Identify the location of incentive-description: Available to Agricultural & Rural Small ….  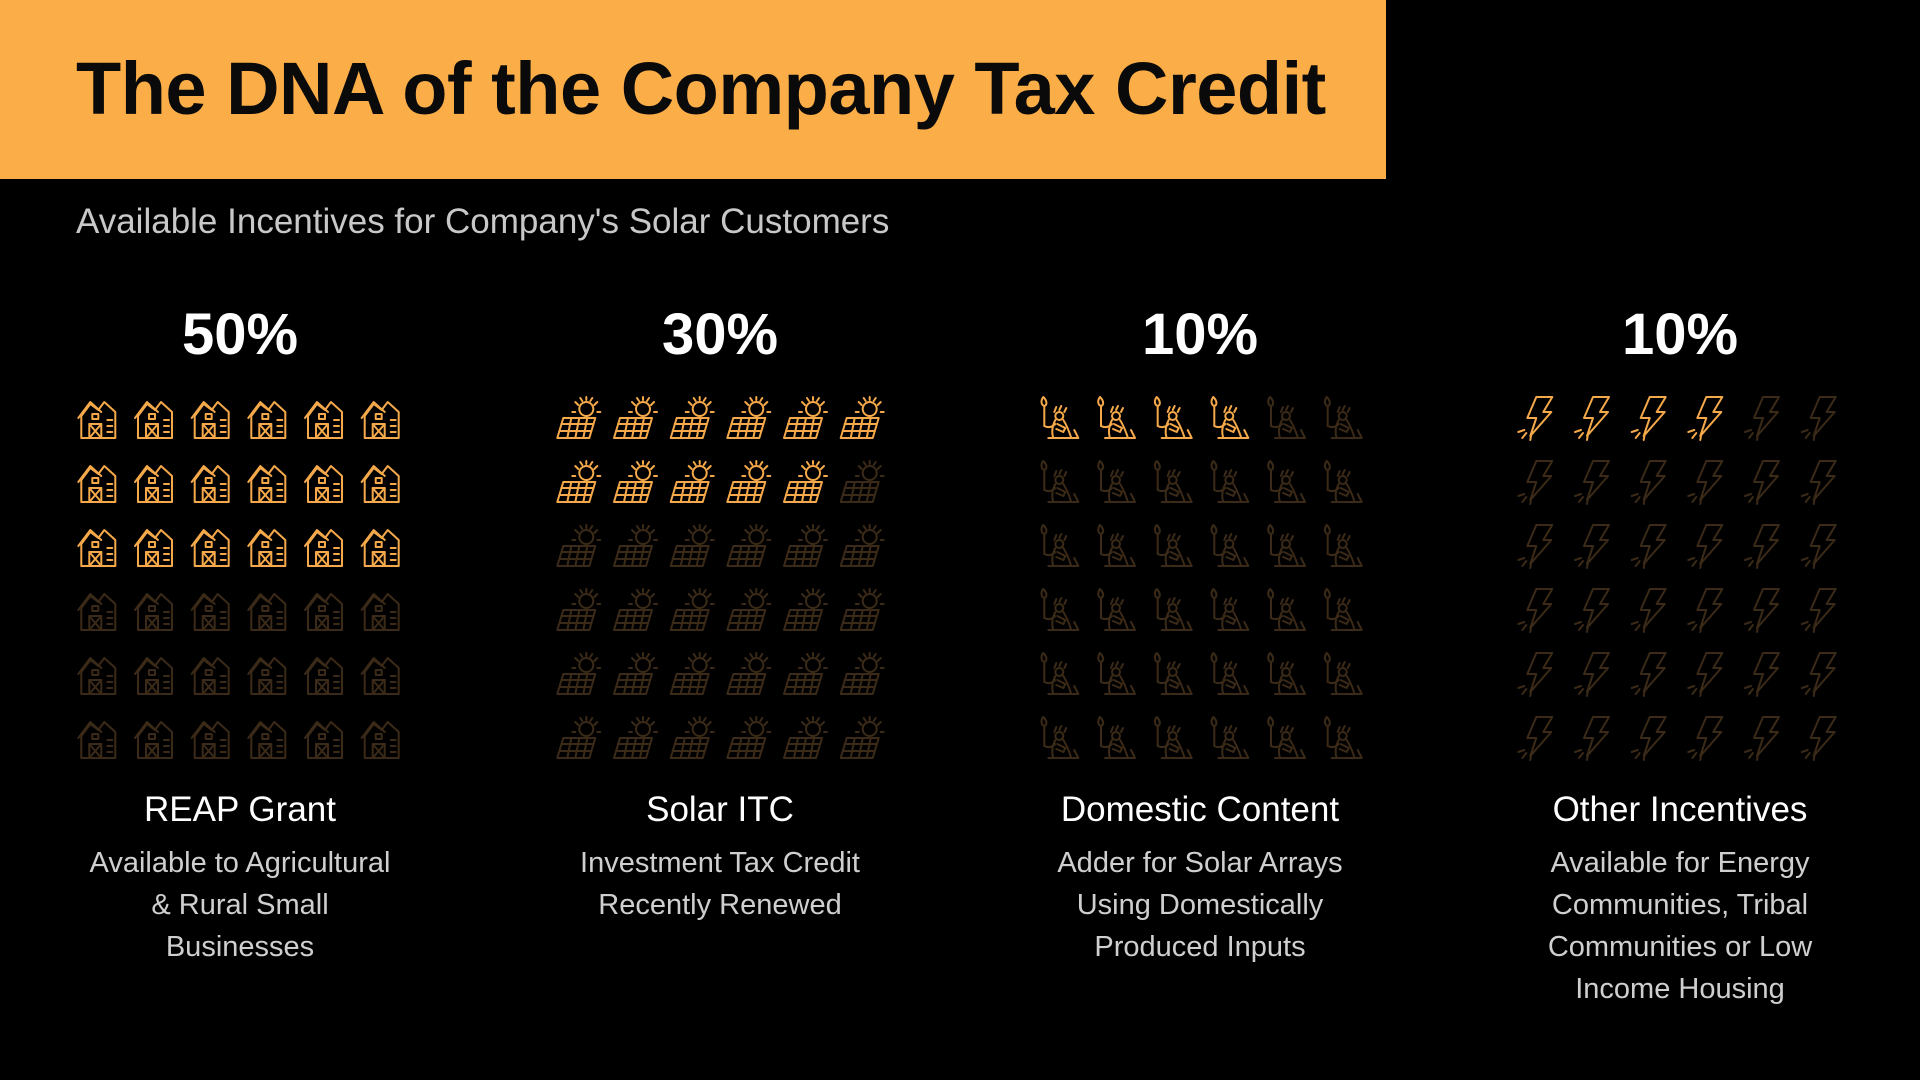
(240, 905).